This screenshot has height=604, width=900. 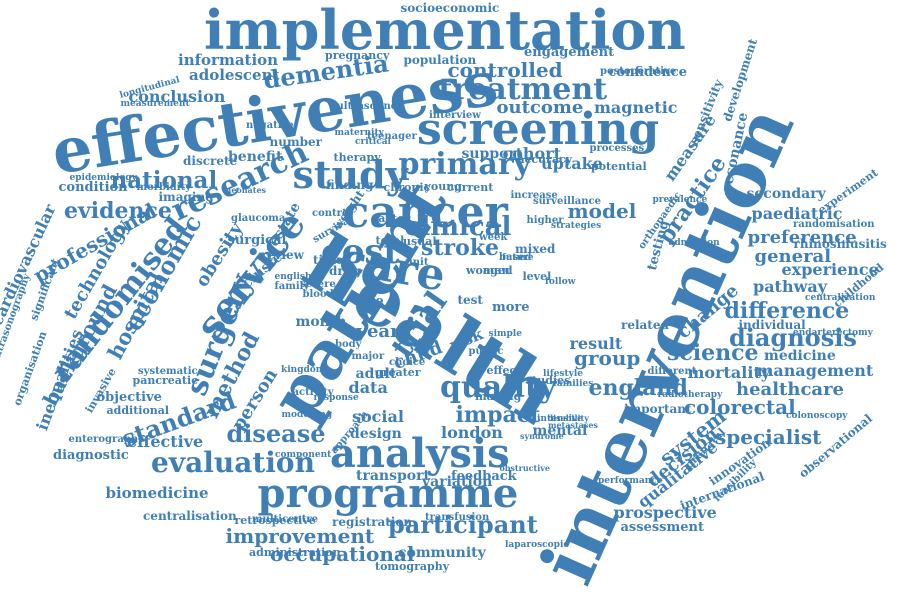 I want to click on word: kingdom, so click(x=303, y=369).